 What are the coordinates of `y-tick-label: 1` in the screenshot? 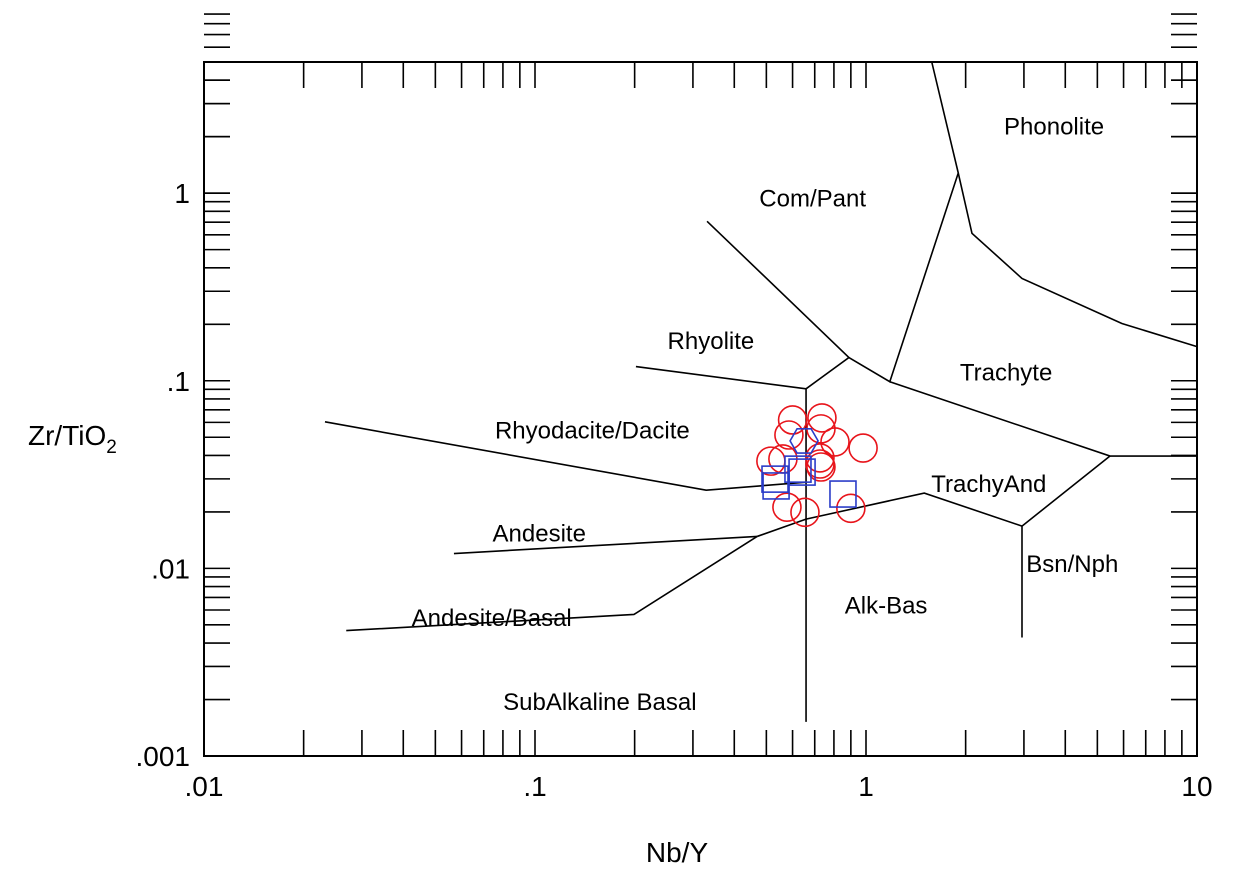 It's located at (182, 193).